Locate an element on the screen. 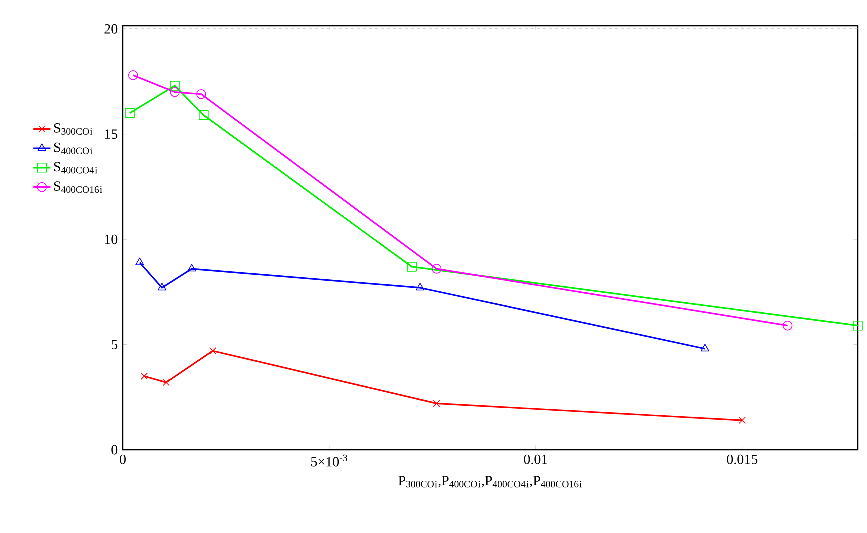 The width and height of the screenshot is (867, 533). y-tick-label: 10 is located at coordinates (111, 239).